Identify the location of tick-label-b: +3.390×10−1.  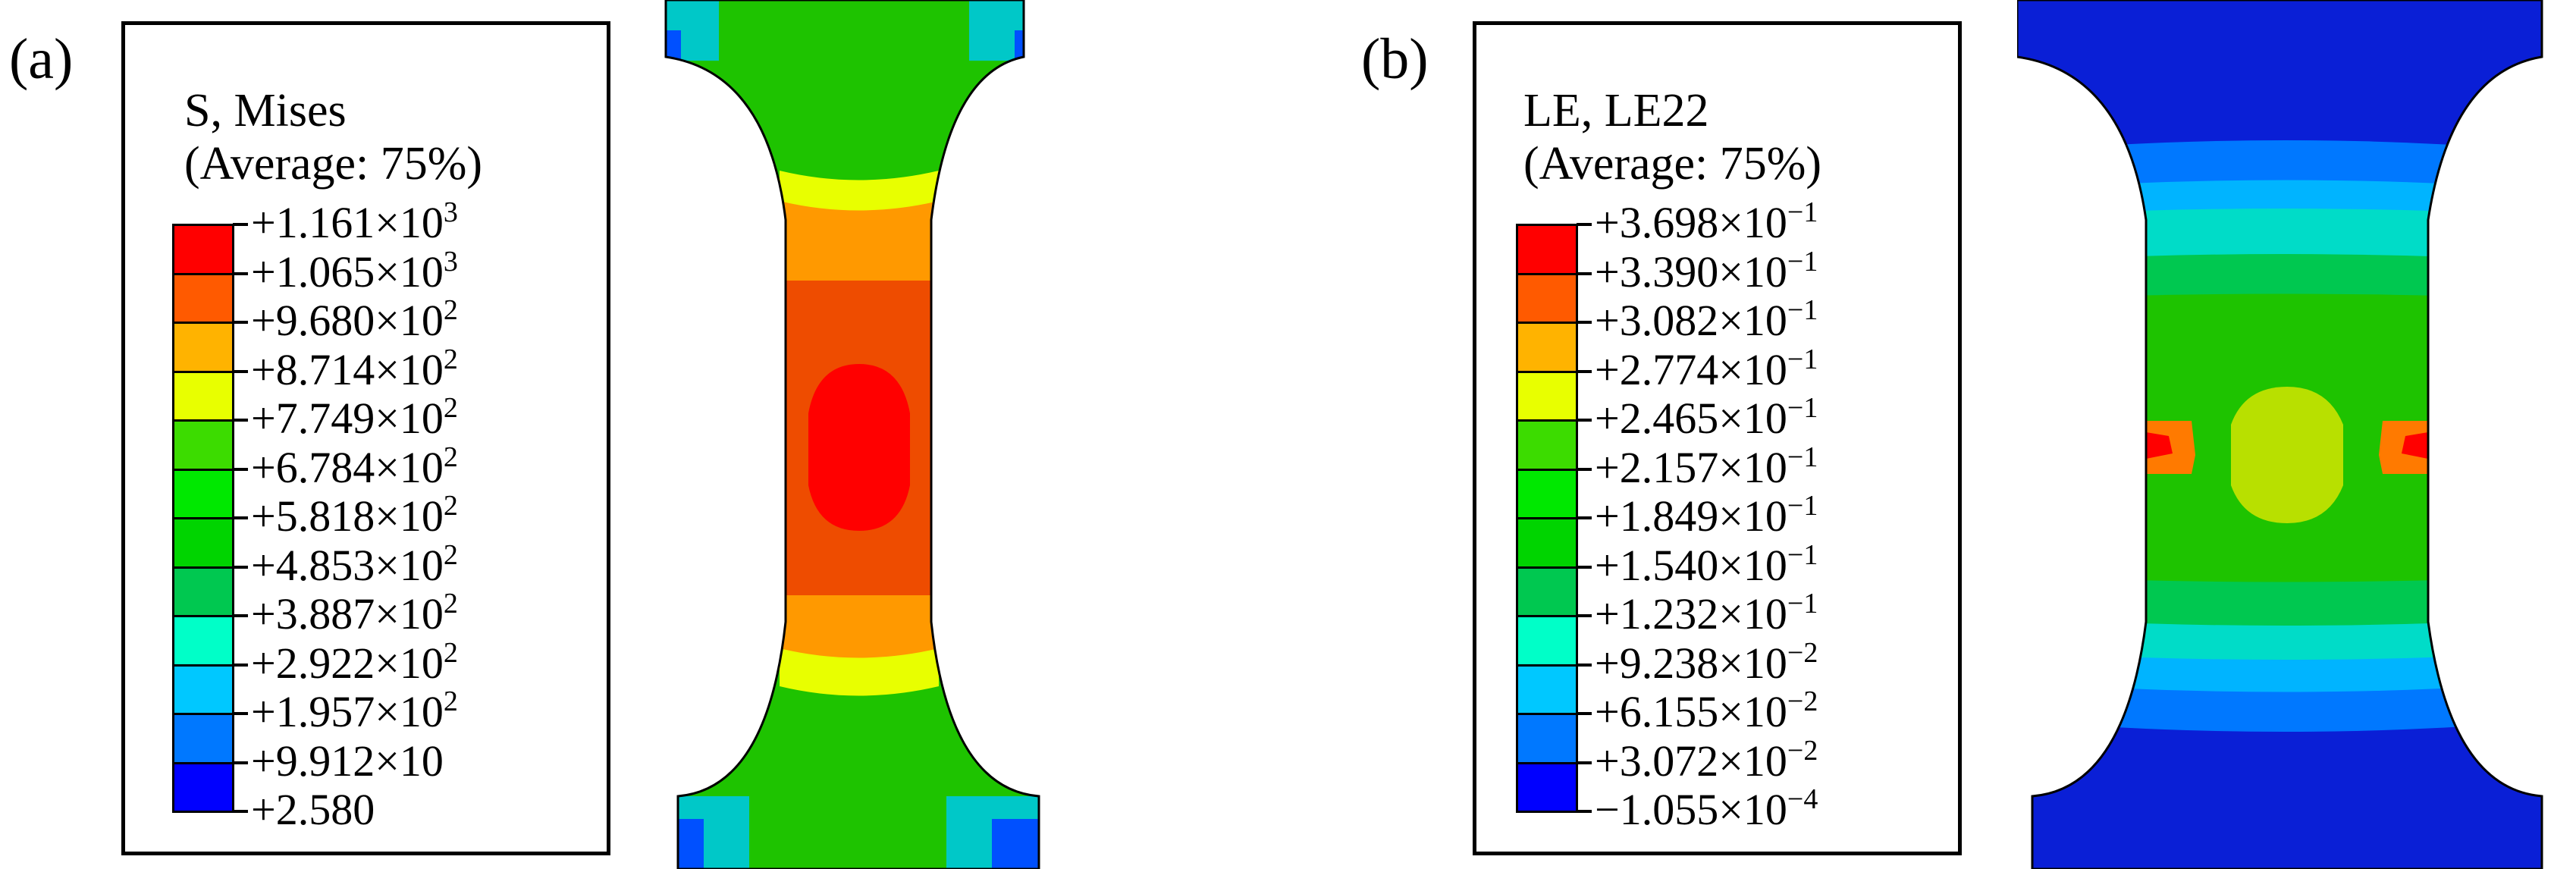
(1706, 271).